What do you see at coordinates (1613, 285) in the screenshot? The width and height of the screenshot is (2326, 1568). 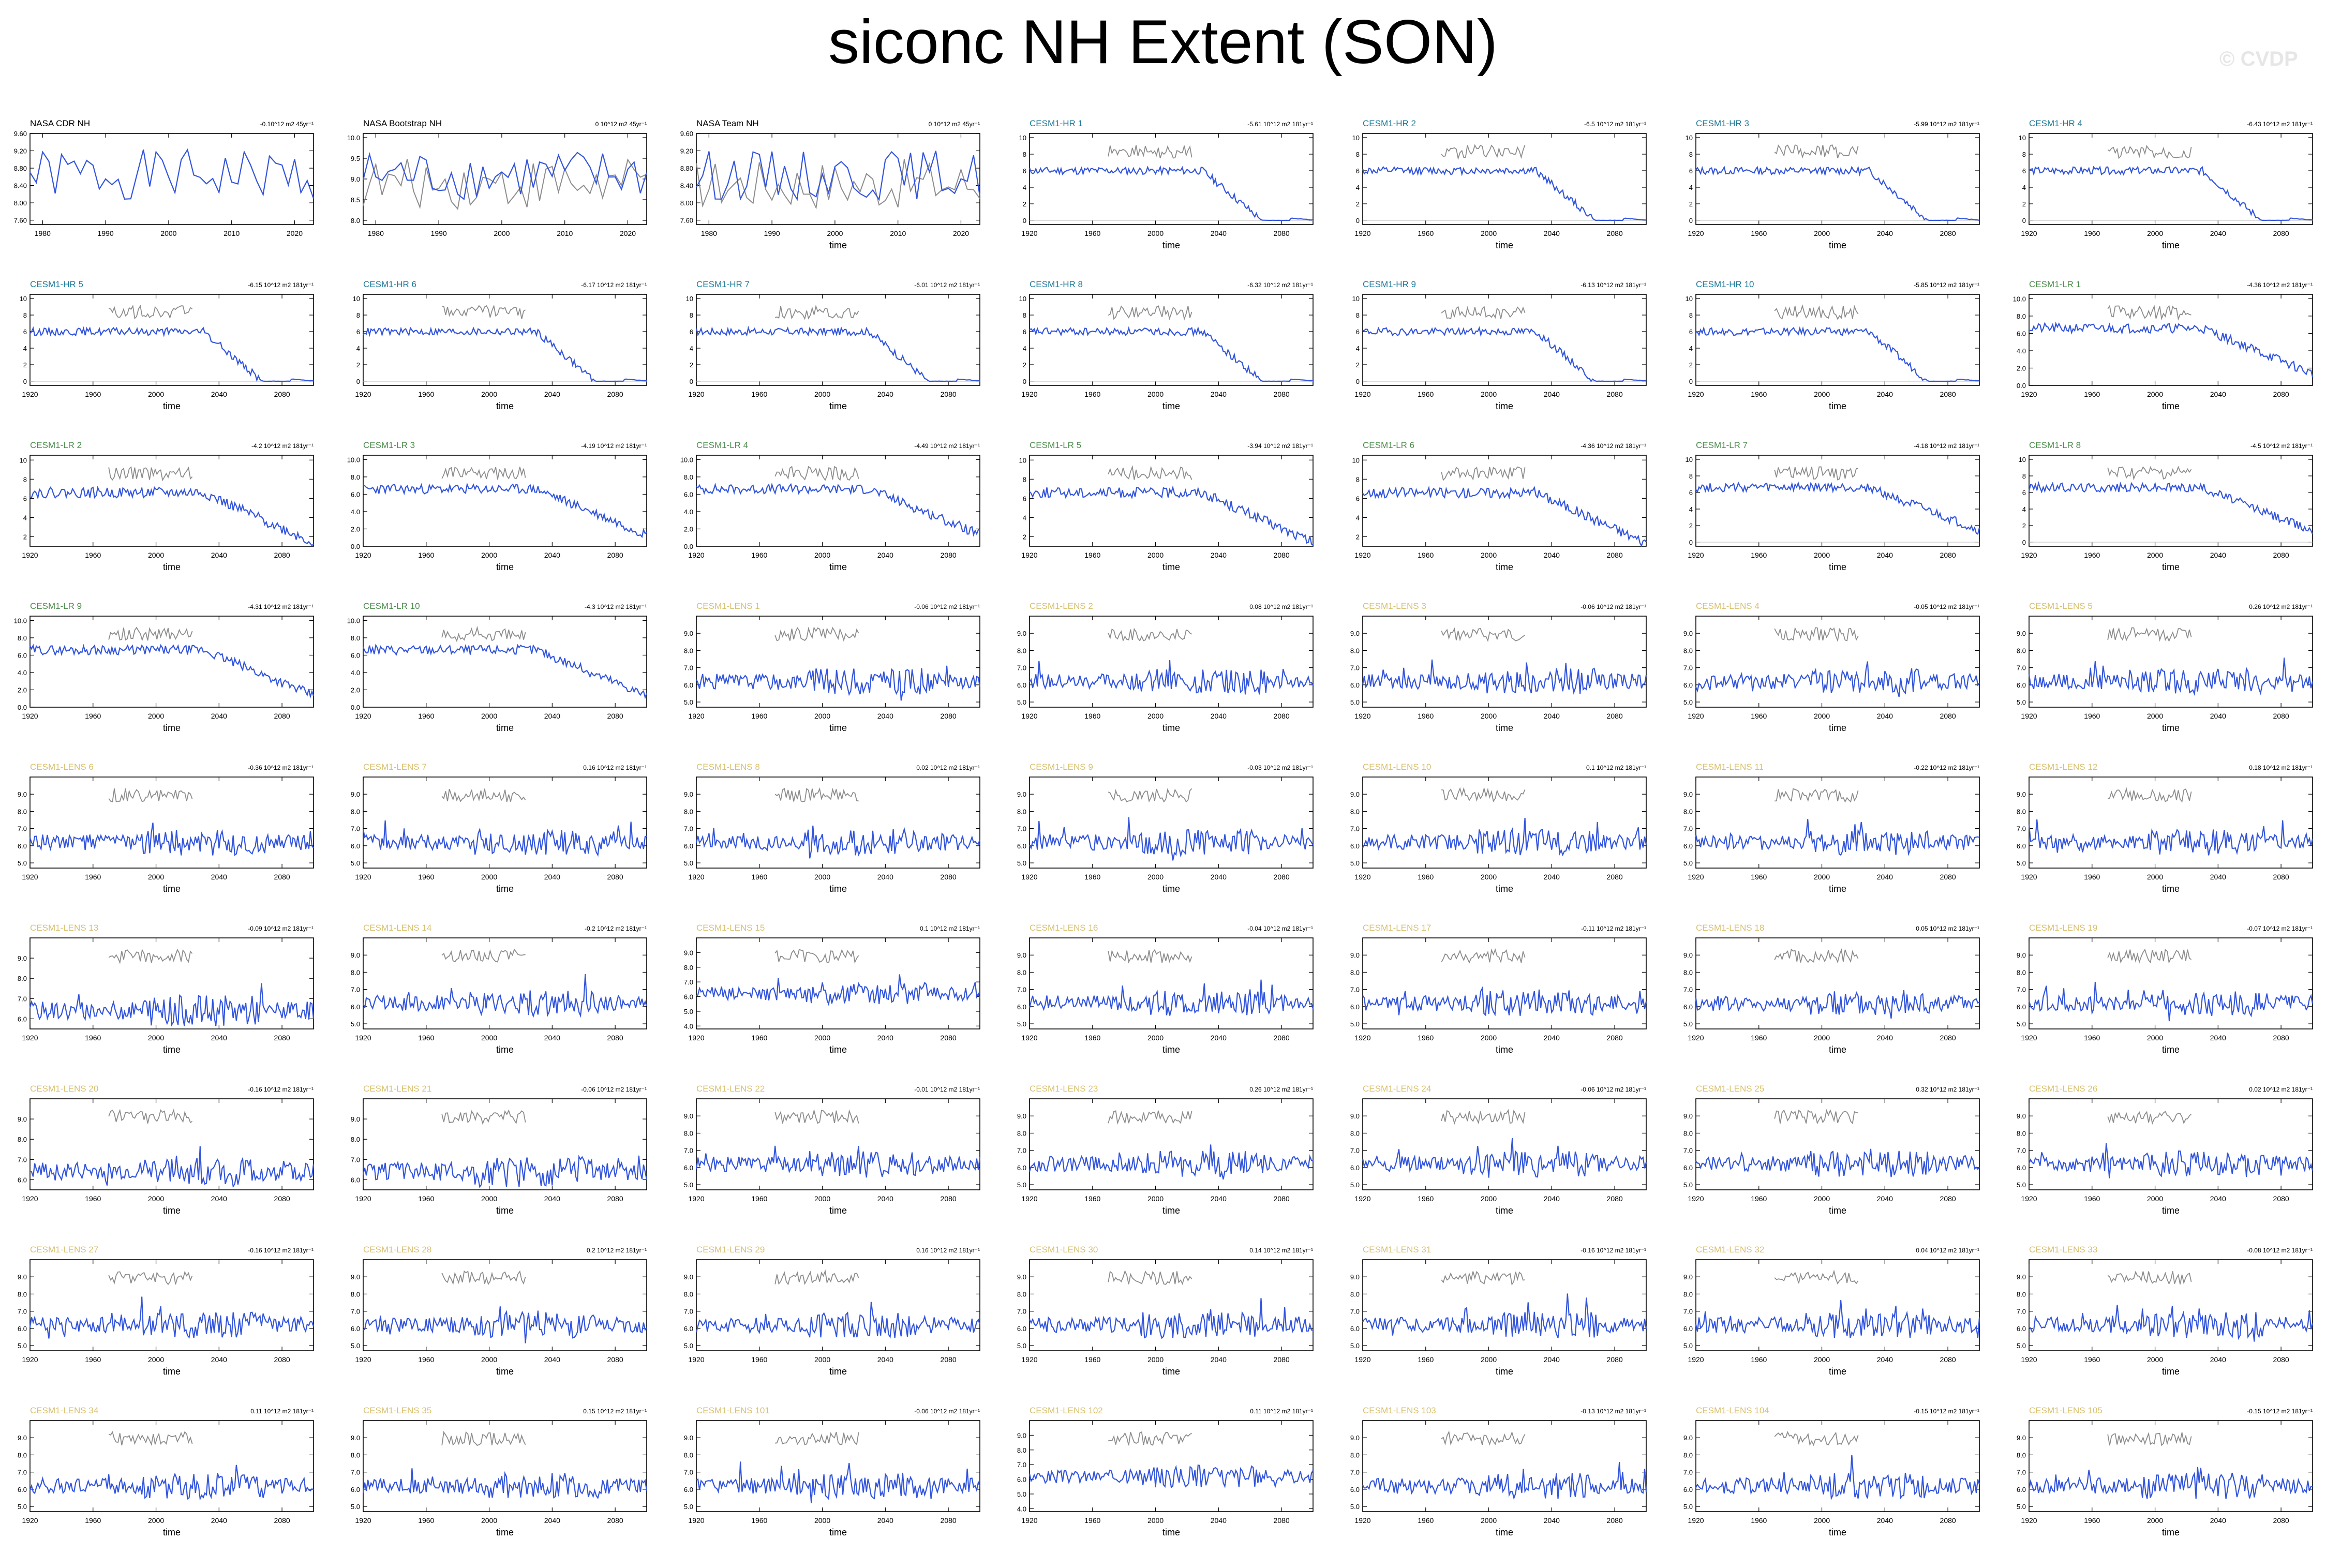 I see `panel-trend: -6.13 10^12 m2 181yr⁻¹` at bounding box center [1613, 285].